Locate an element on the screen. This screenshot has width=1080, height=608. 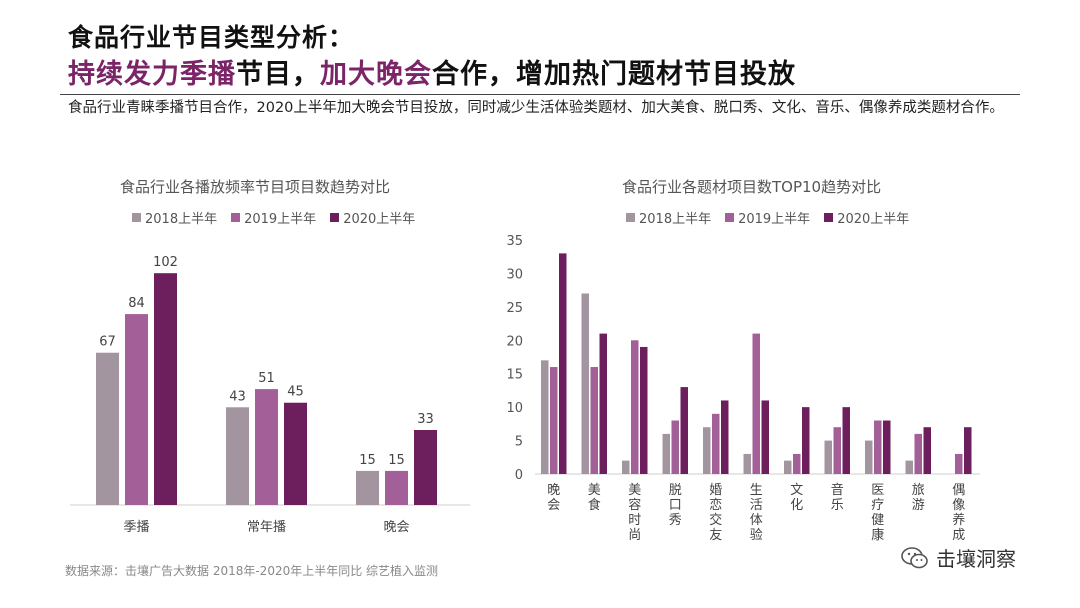
data-label: 84 is located at coordinates (136, 303).